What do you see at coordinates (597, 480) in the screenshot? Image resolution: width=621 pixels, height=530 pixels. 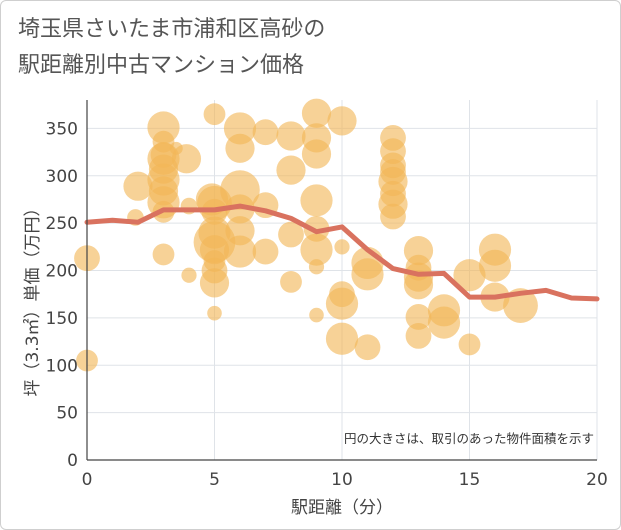 I see `x-tick-label: 20` at bounding box center [597, 480].